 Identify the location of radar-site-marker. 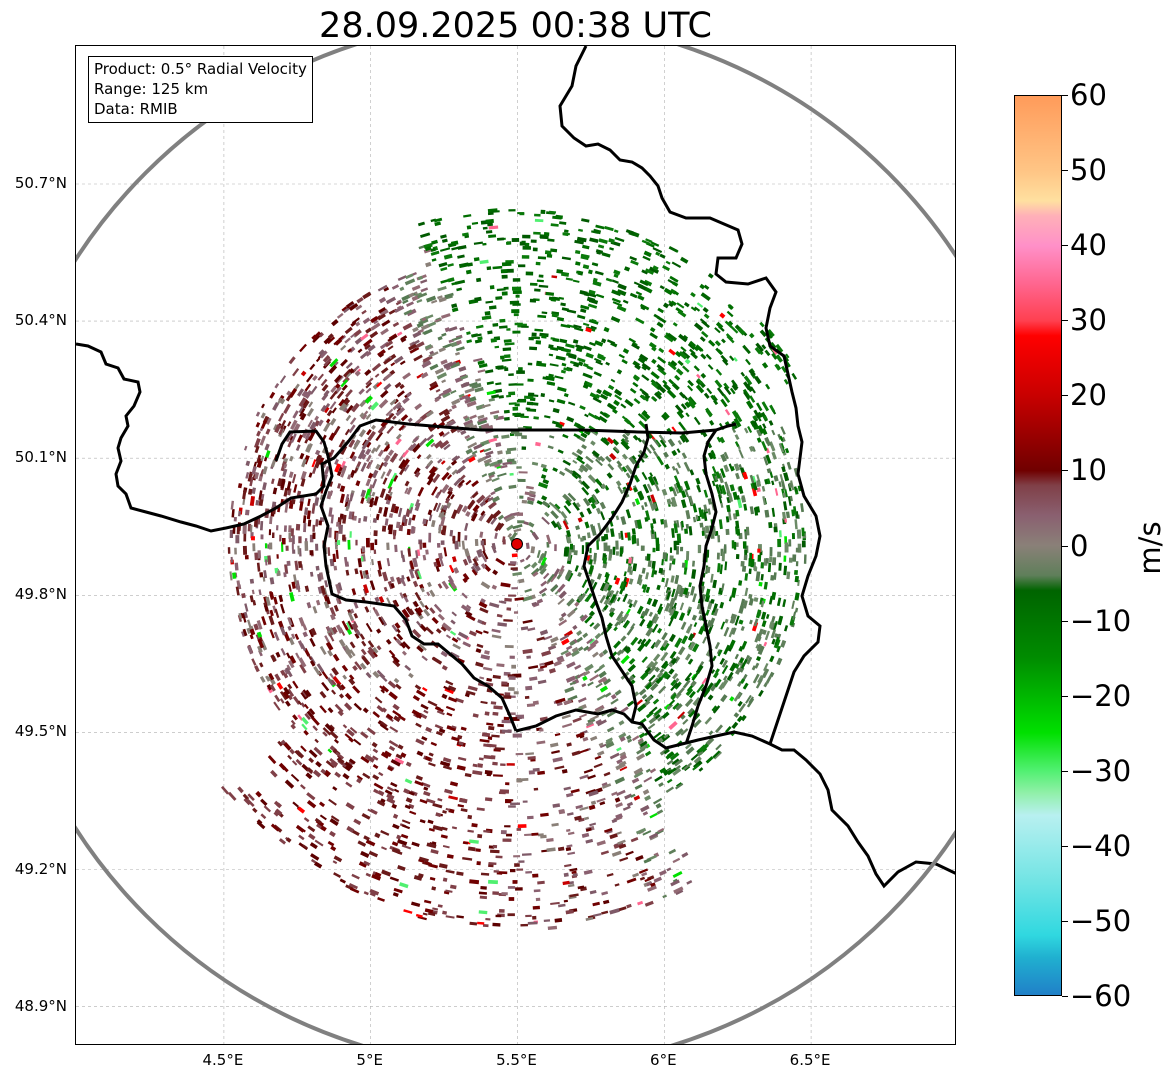
(517, 544).